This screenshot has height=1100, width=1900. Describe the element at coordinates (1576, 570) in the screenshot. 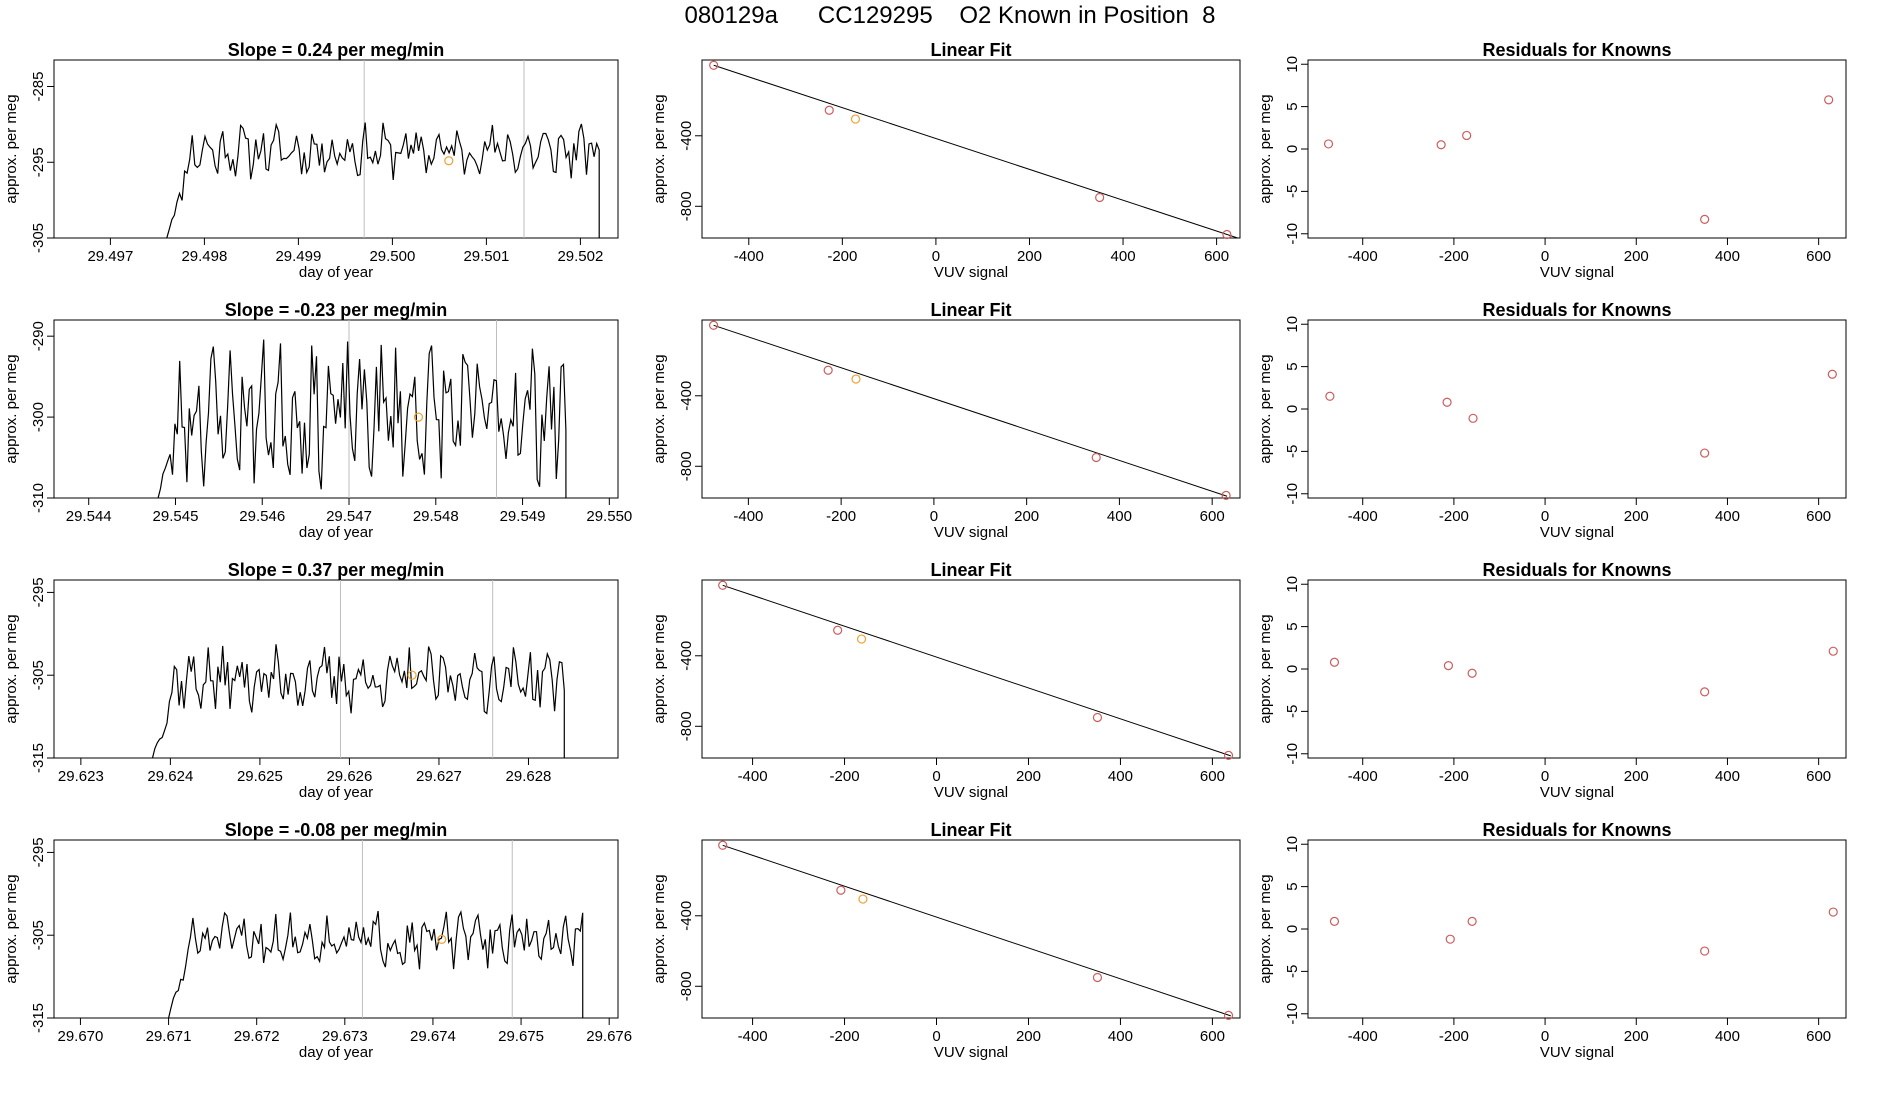

I see `chart-9-title: Residuals for Knowns` at that location.